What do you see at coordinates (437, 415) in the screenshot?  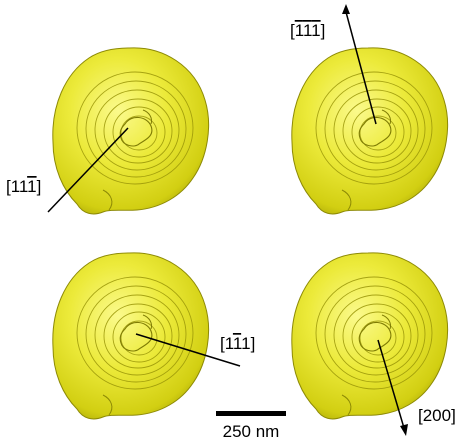 I see `label-200: [200]` at bounding box center [437, 415].